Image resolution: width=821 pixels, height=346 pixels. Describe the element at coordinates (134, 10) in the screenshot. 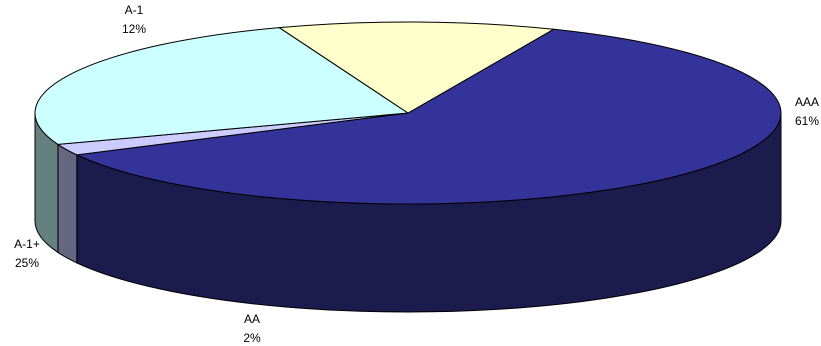

I see `slice-label-a1: A-1` at that location.